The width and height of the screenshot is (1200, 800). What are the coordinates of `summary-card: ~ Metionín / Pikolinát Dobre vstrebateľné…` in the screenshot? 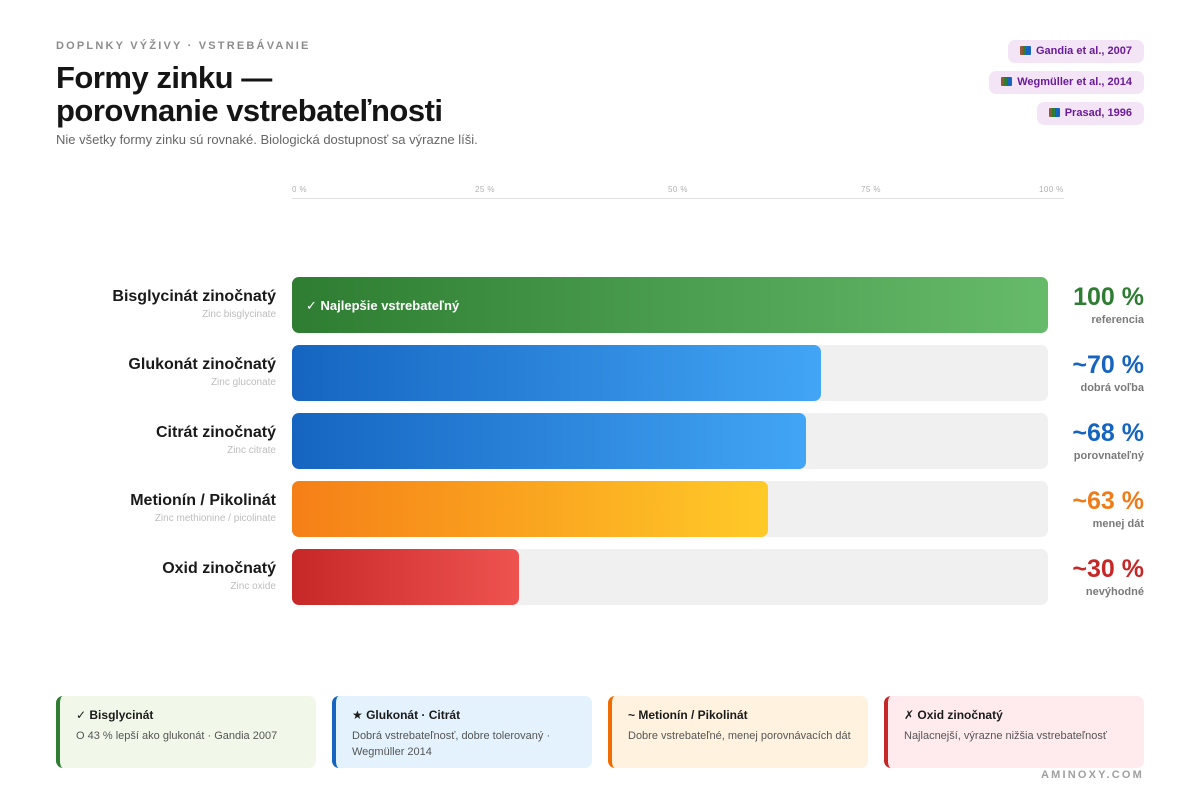 It's located at (738, 732).